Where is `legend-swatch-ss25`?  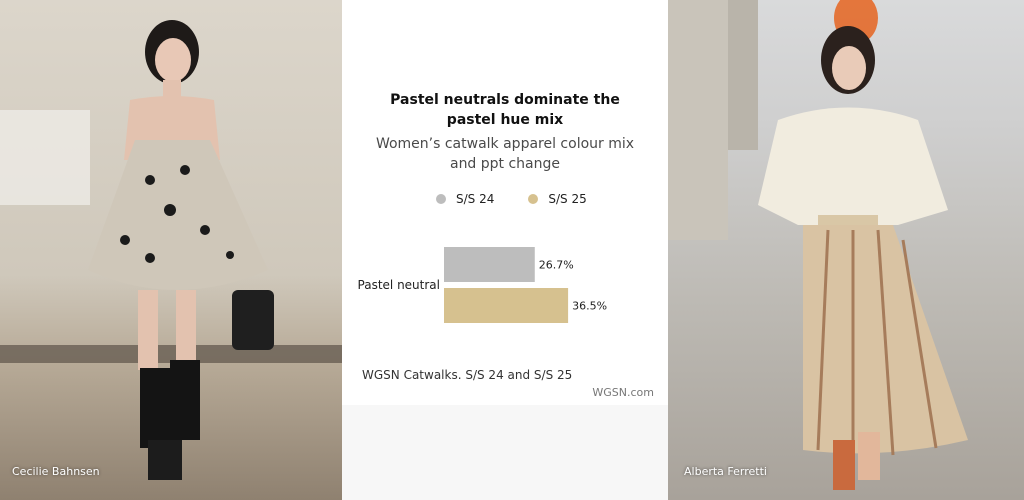
legend-swatch-ss25 is located at coordinates (533, 199).